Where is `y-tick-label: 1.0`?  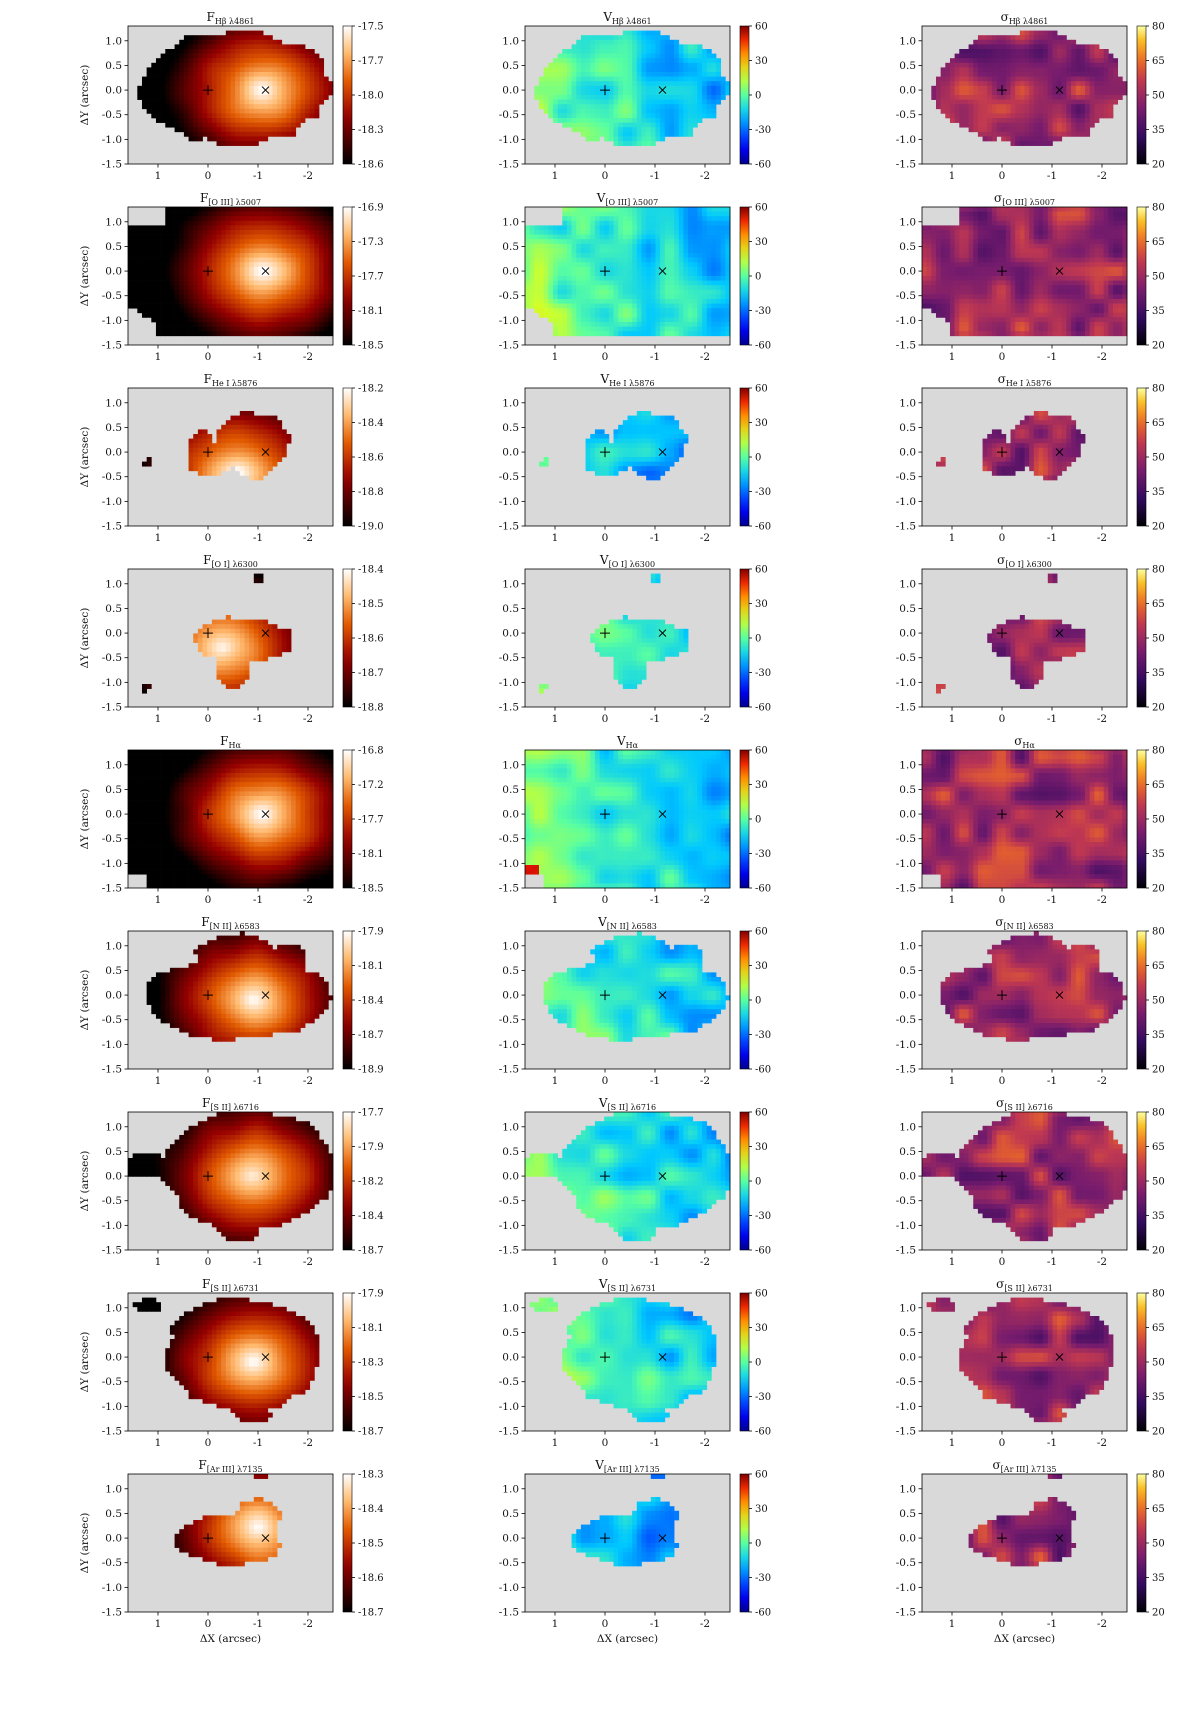
y-tick-label: 1.0 is located at coordinates (907, 41).